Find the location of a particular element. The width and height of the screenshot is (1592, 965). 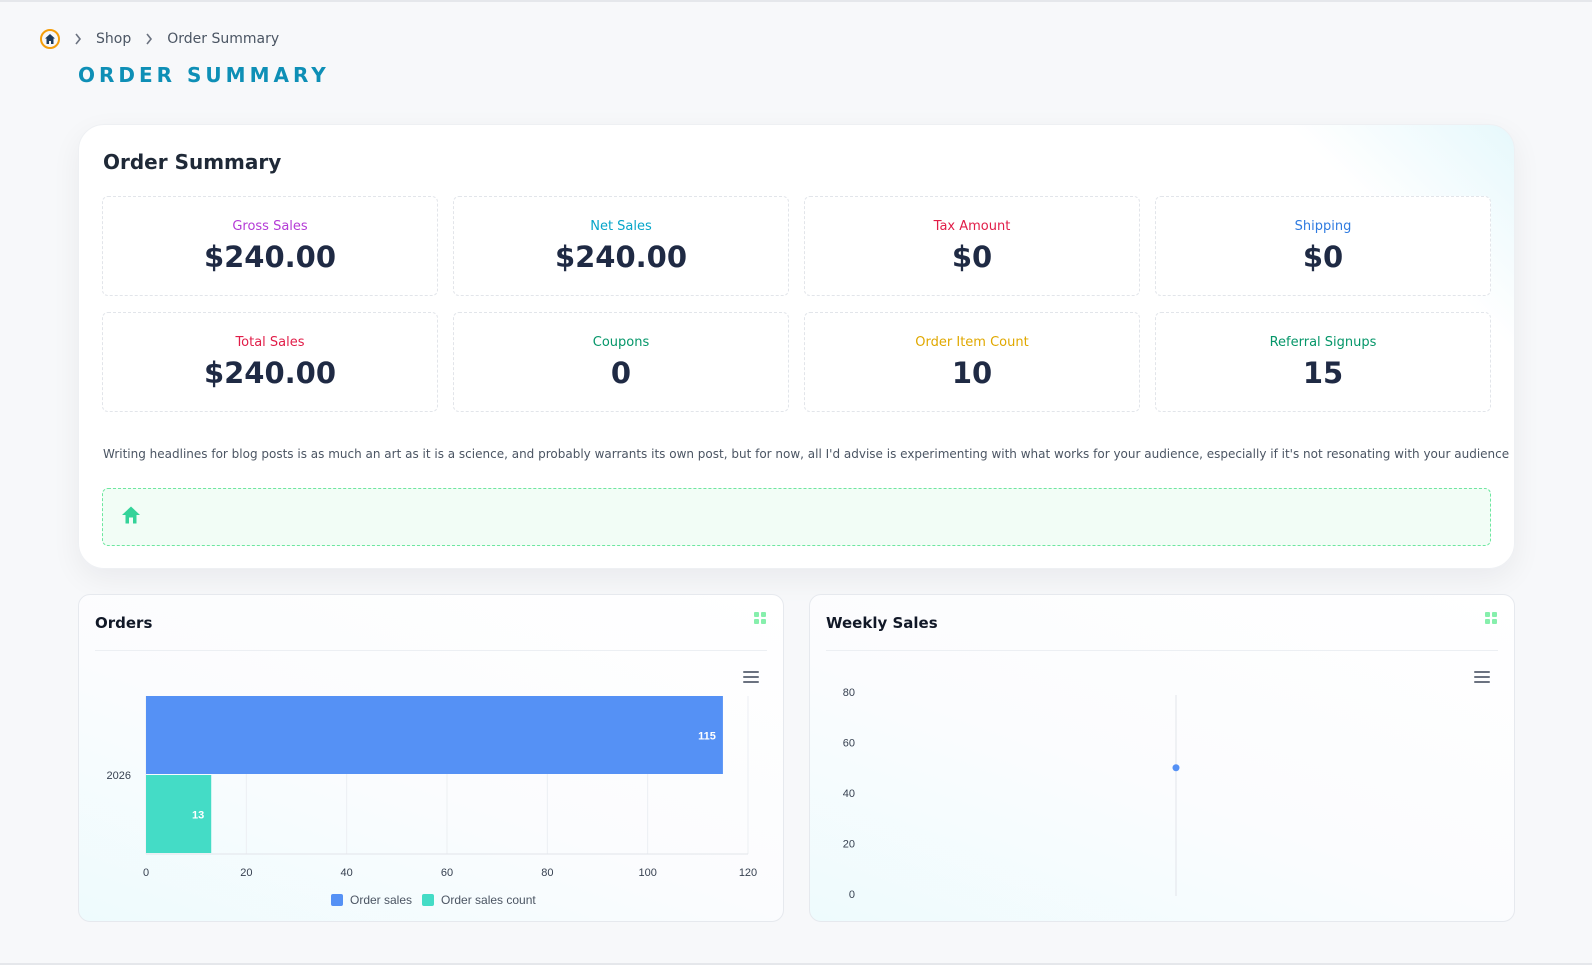

stat-coupons: Coupons 0 is located at coordinates (621, 362).